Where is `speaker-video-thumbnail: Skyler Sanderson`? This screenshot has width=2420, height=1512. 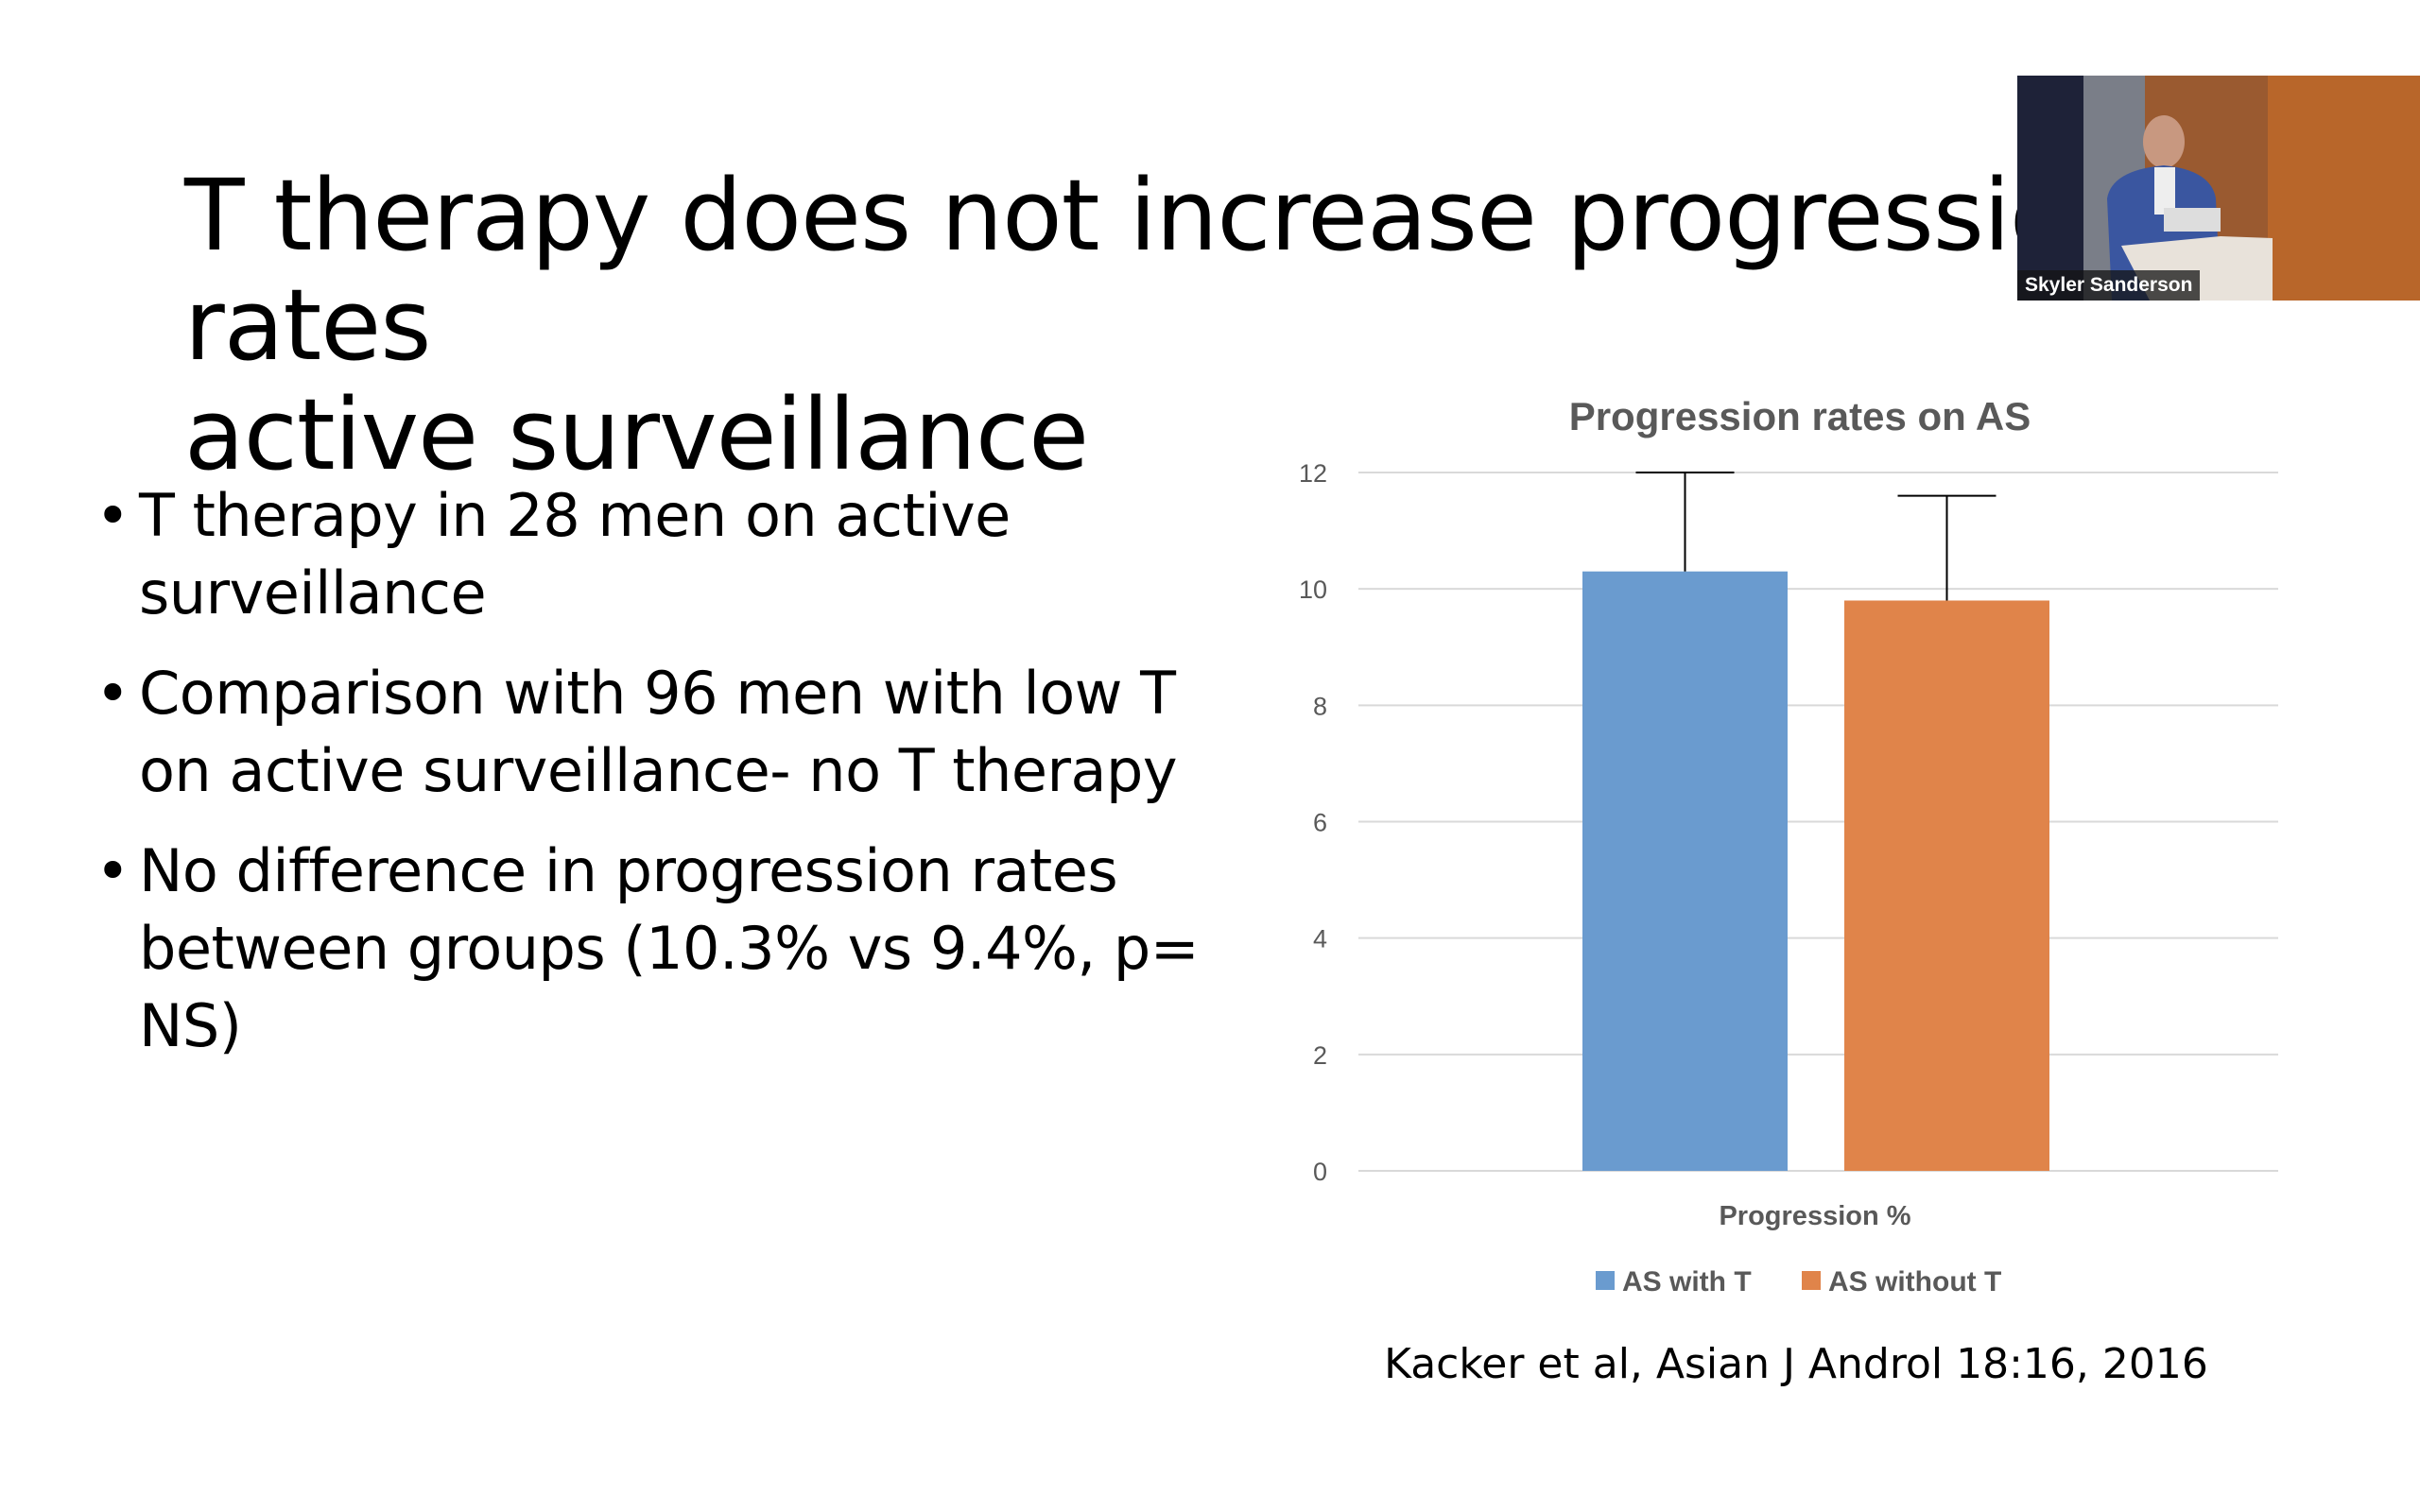 speaker-video-thumbnail: Skyler Sanderson is located at coordinates (2218, 188).